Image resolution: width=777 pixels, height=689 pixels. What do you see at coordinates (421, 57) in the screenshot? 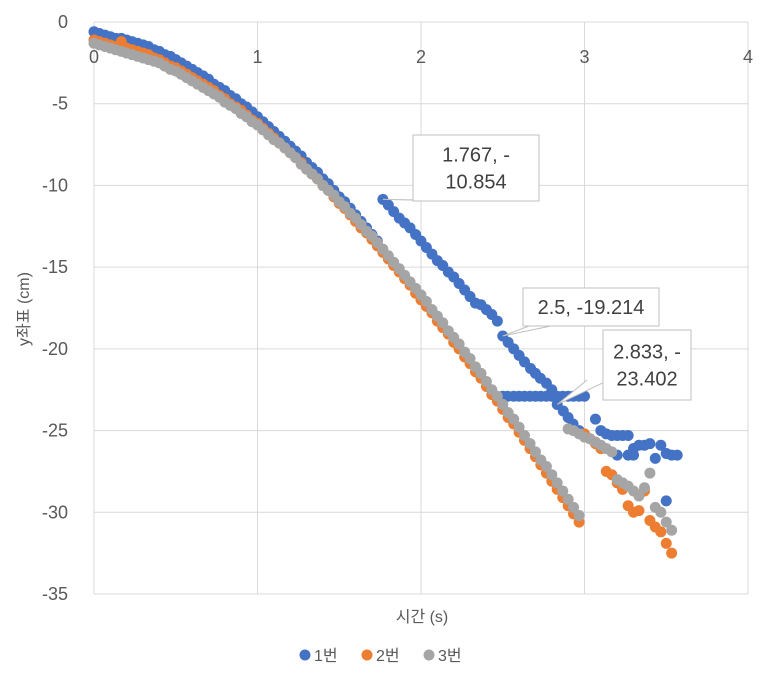
I see `x-tick-label: 2` at bounding box center [421, 57].